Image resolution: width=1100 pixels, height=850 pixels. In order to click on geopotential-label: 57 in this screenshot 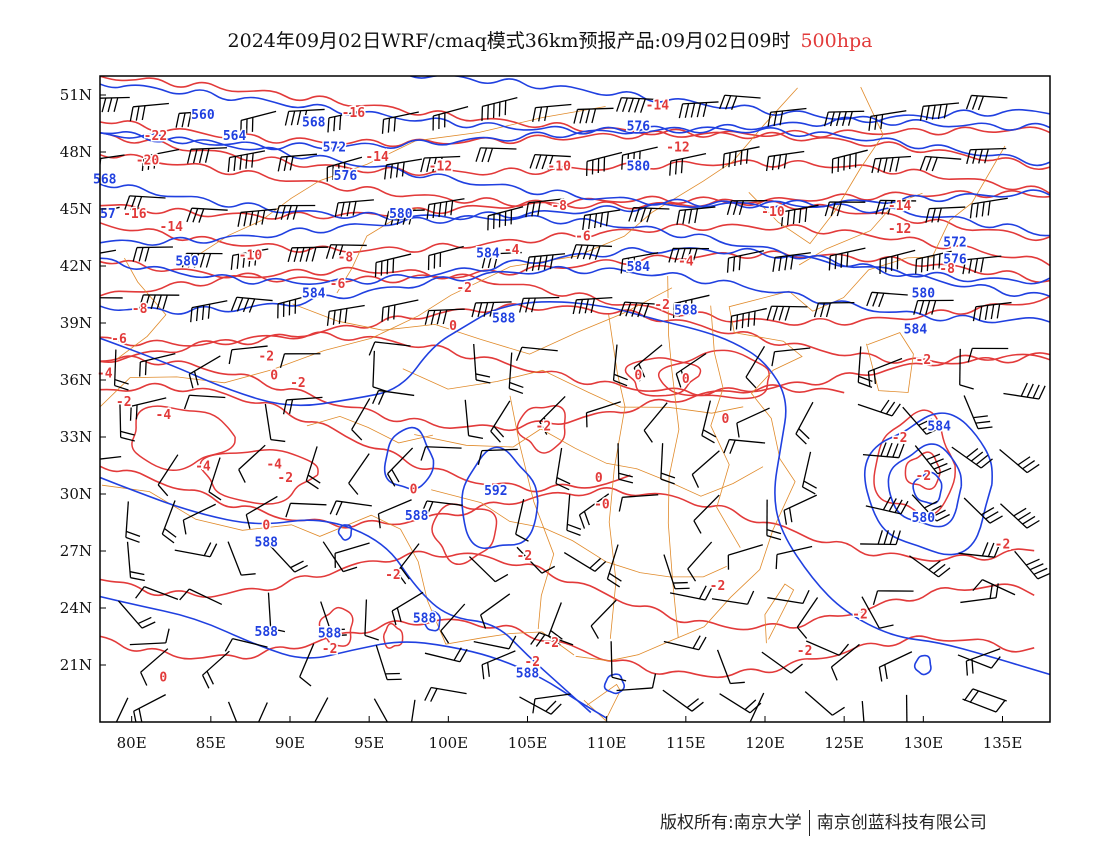, I will do `click(108, 214)`.